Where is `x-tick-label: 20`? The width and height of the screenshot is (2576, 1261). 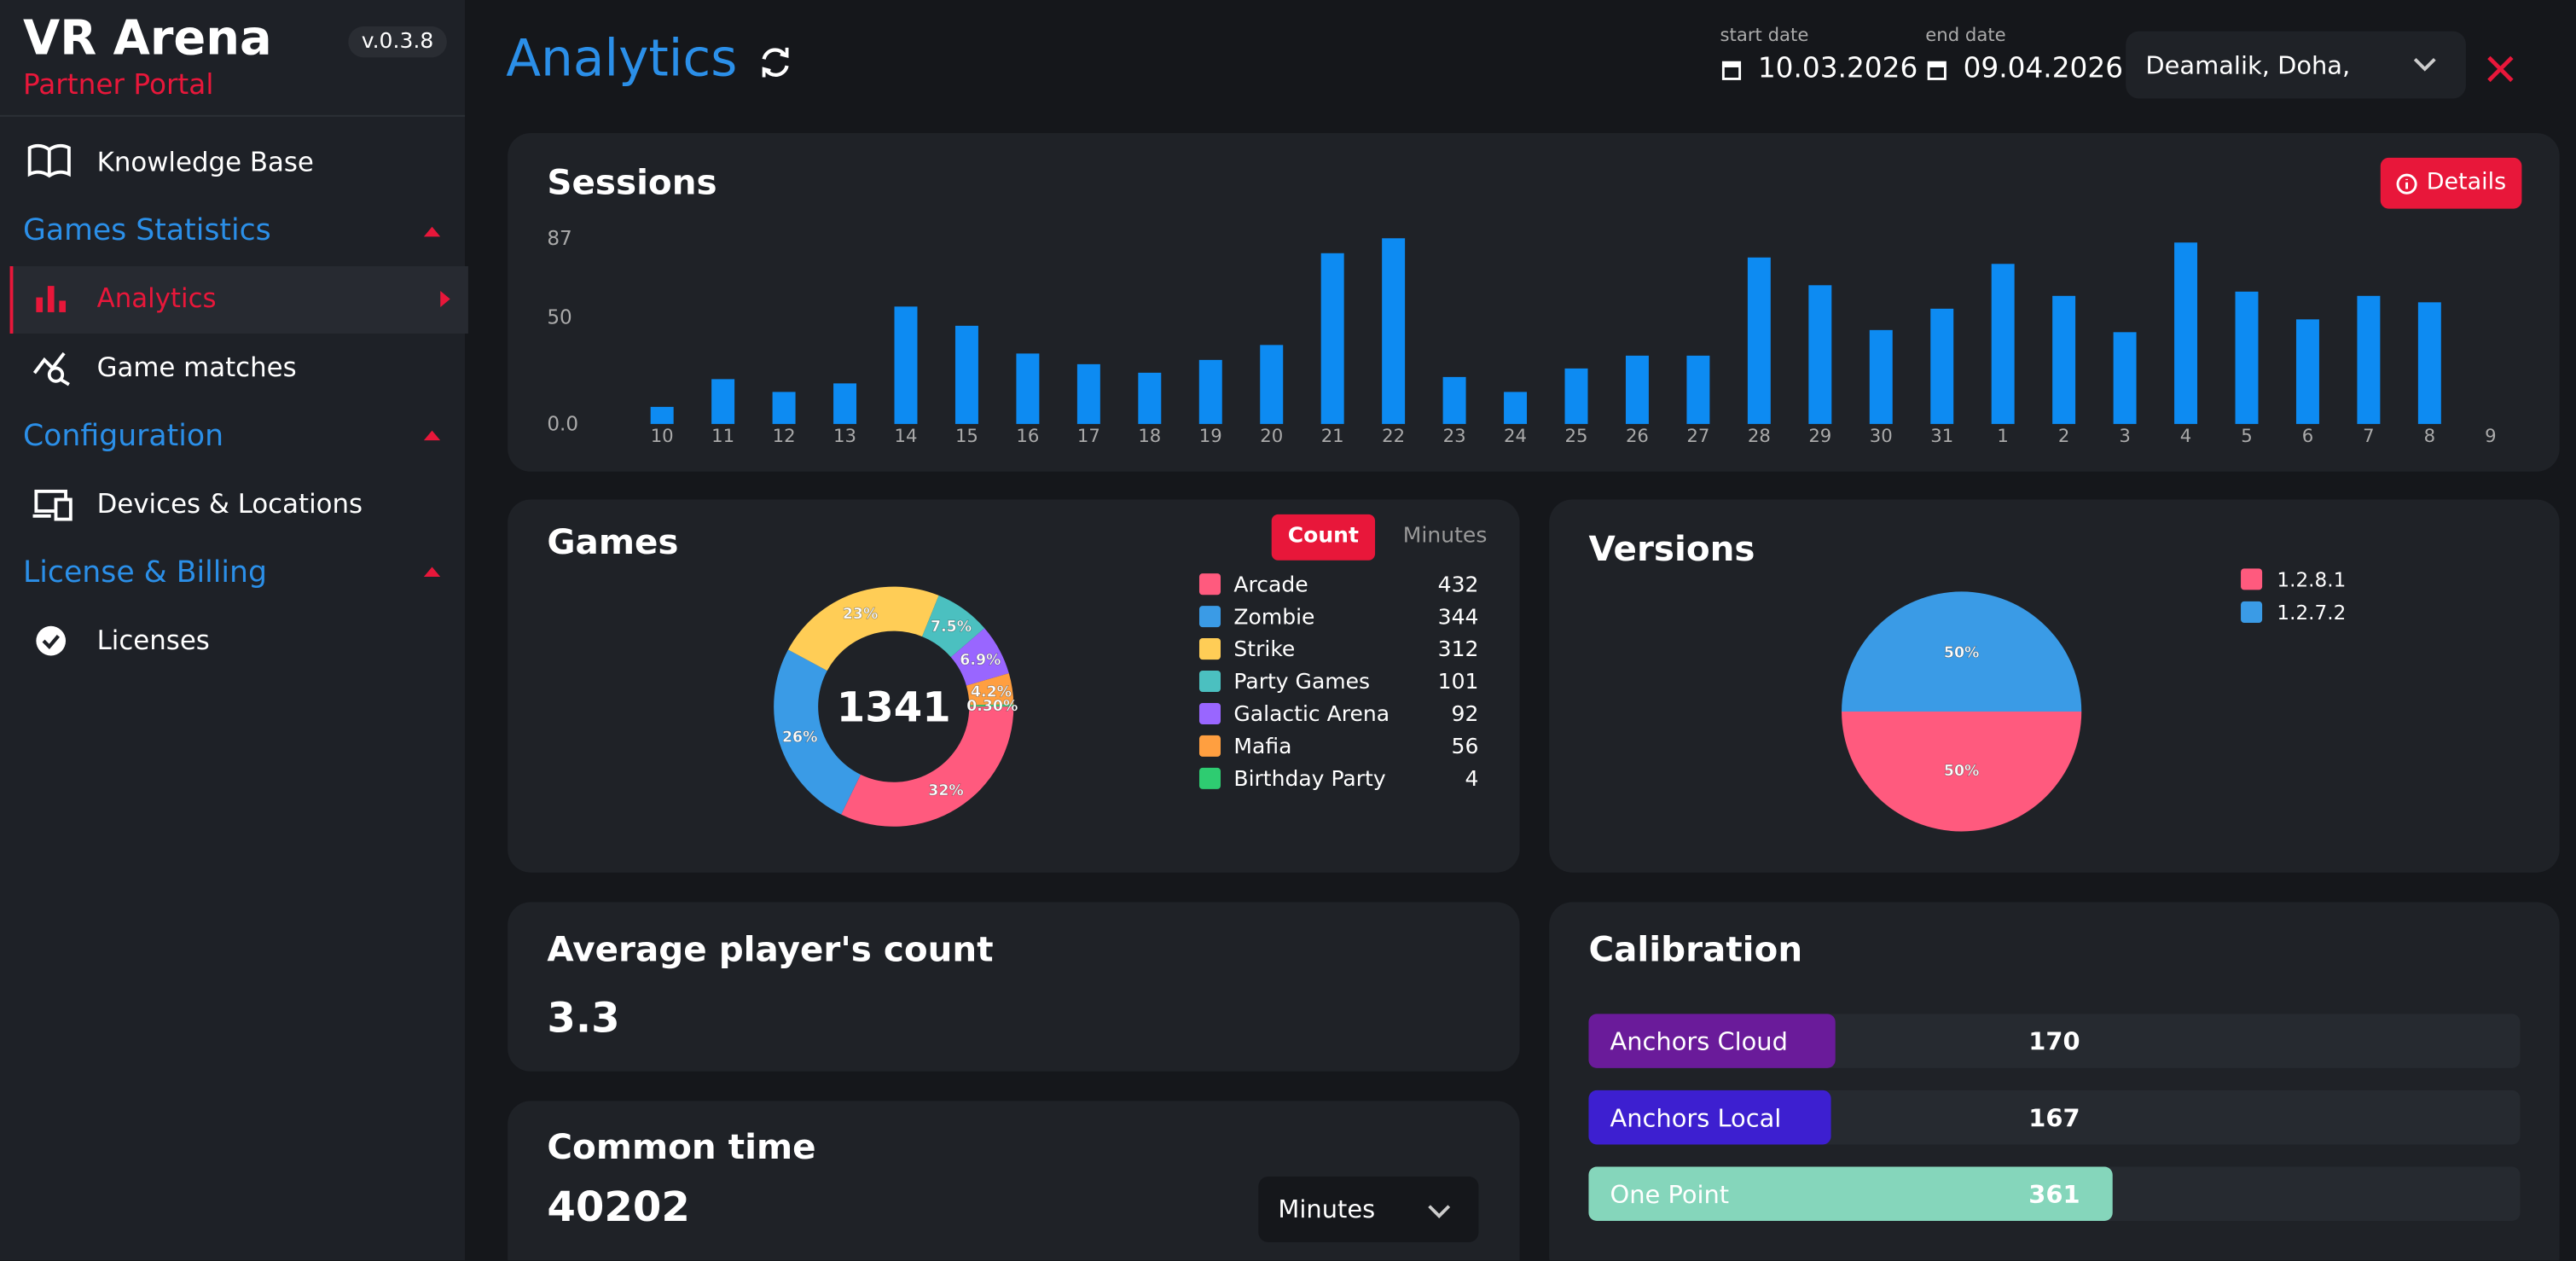
x-tick-label: 20 is located at coordinates (1271, 436).